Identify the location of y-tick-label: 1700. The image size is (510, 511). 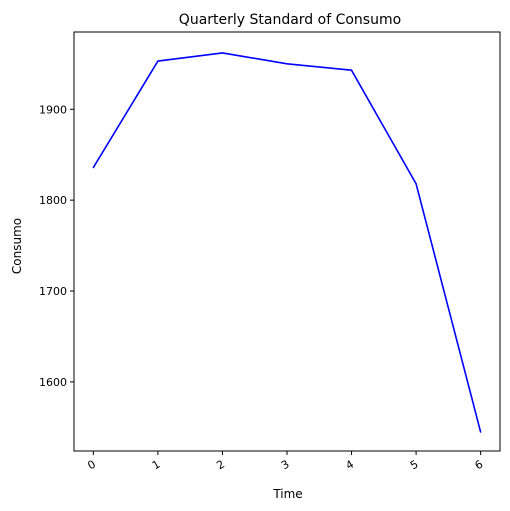
(53, 291).